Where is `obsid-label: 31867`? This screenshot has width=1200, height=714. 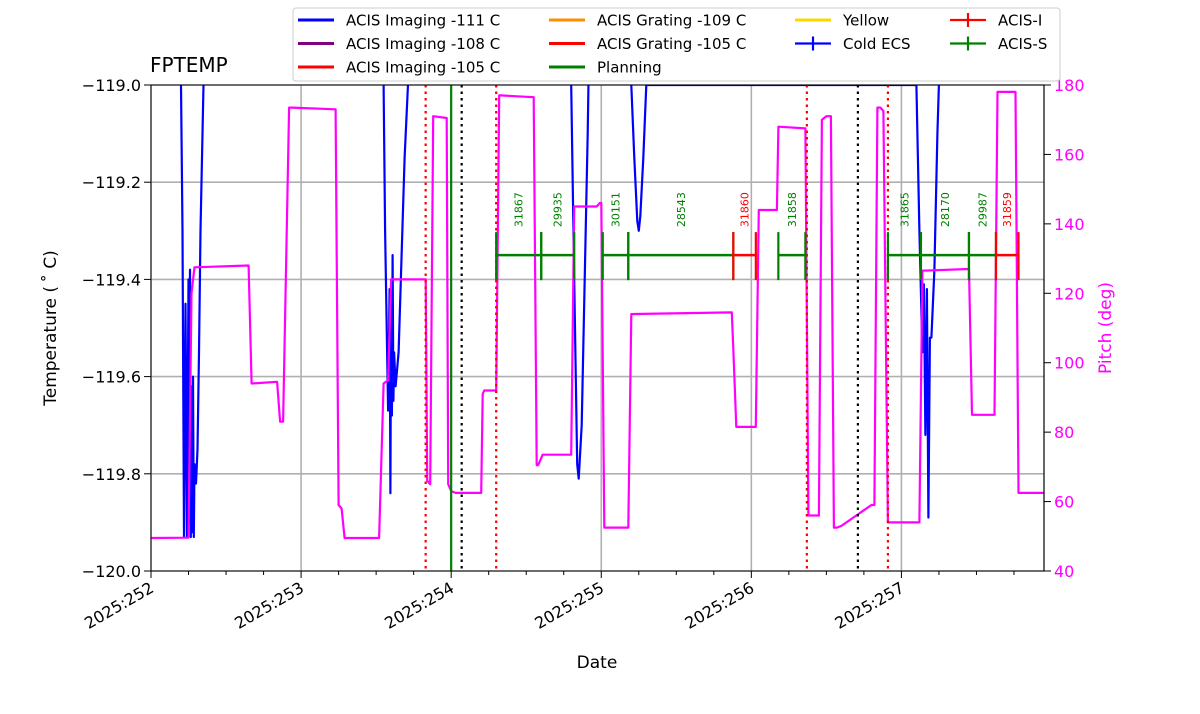 obsid-label: 31867 is located at coordinates (519, 209).